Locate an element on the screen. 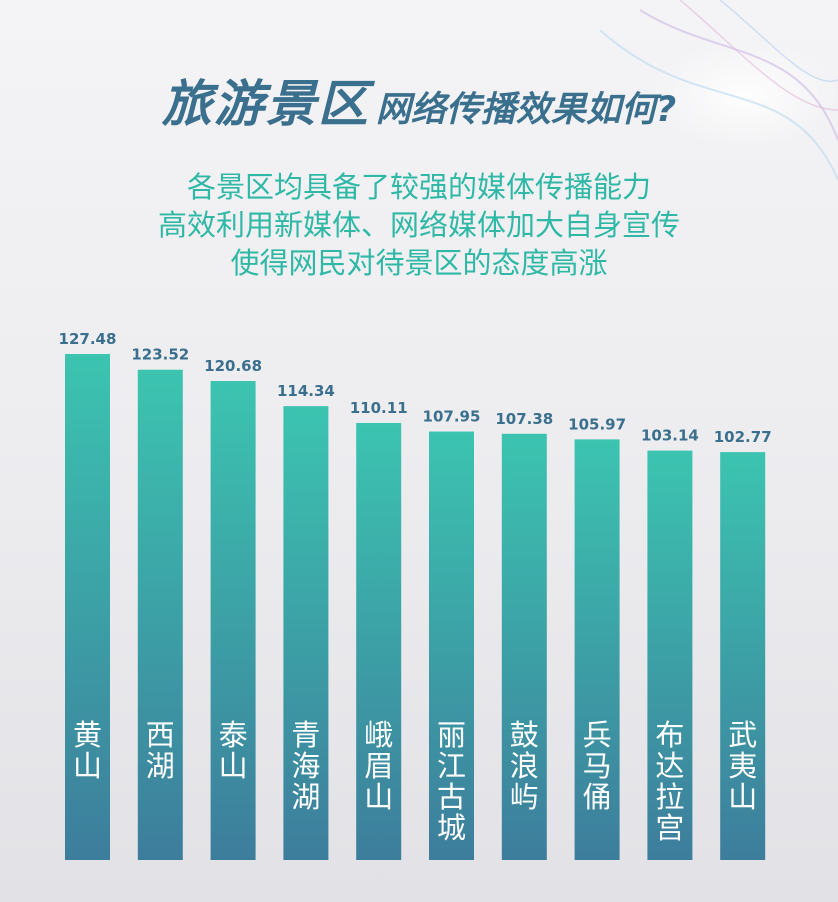  data-label: 107.95 is located at coordinates (452, 417).